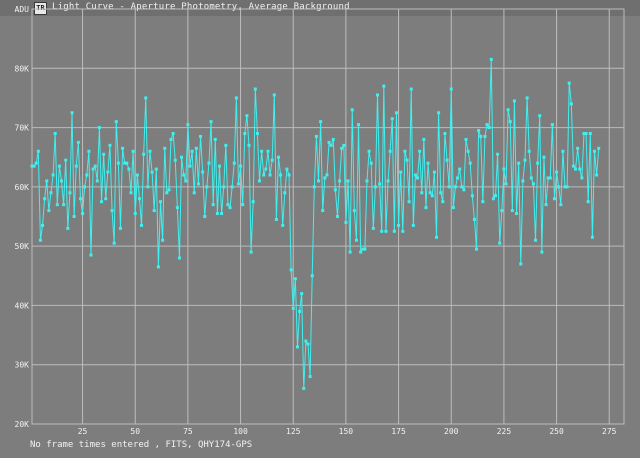  I want to click on y-tick-label: 20K, so click(22, 424).